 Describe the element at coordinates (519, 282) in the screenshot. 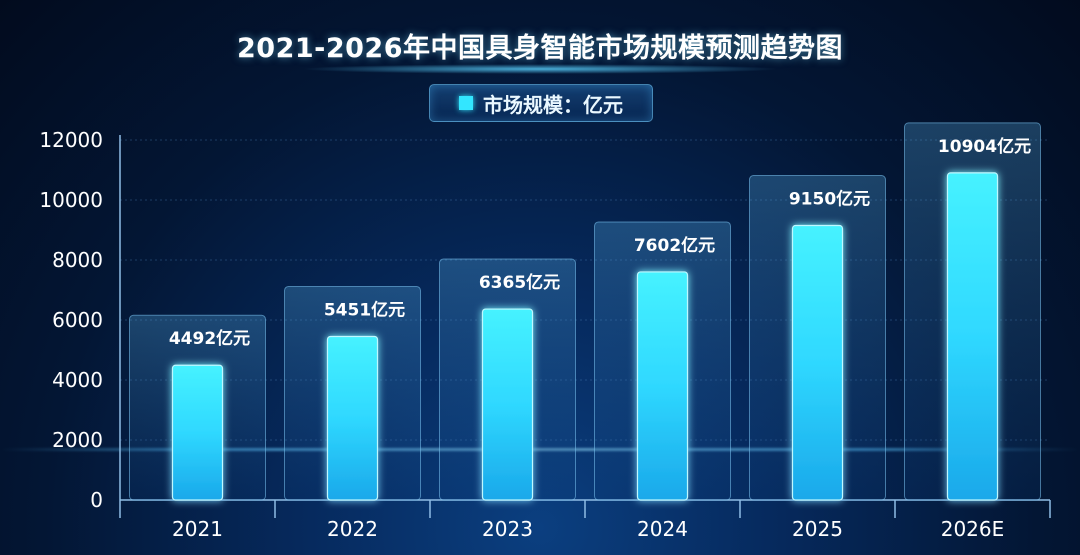

I see `data-label: 6365亿元` at that location.